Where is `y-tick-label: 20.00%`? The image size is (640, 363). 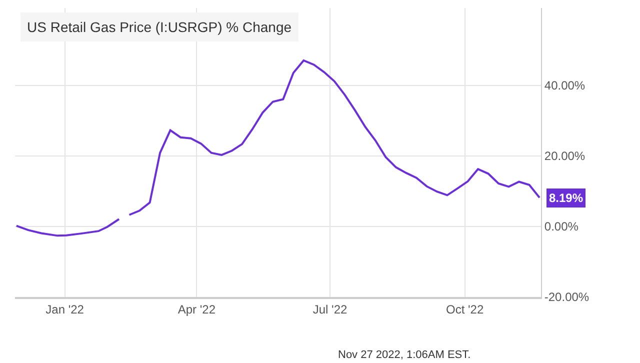 y-tick-label: 20.00% is located at coordinates (565, 156).